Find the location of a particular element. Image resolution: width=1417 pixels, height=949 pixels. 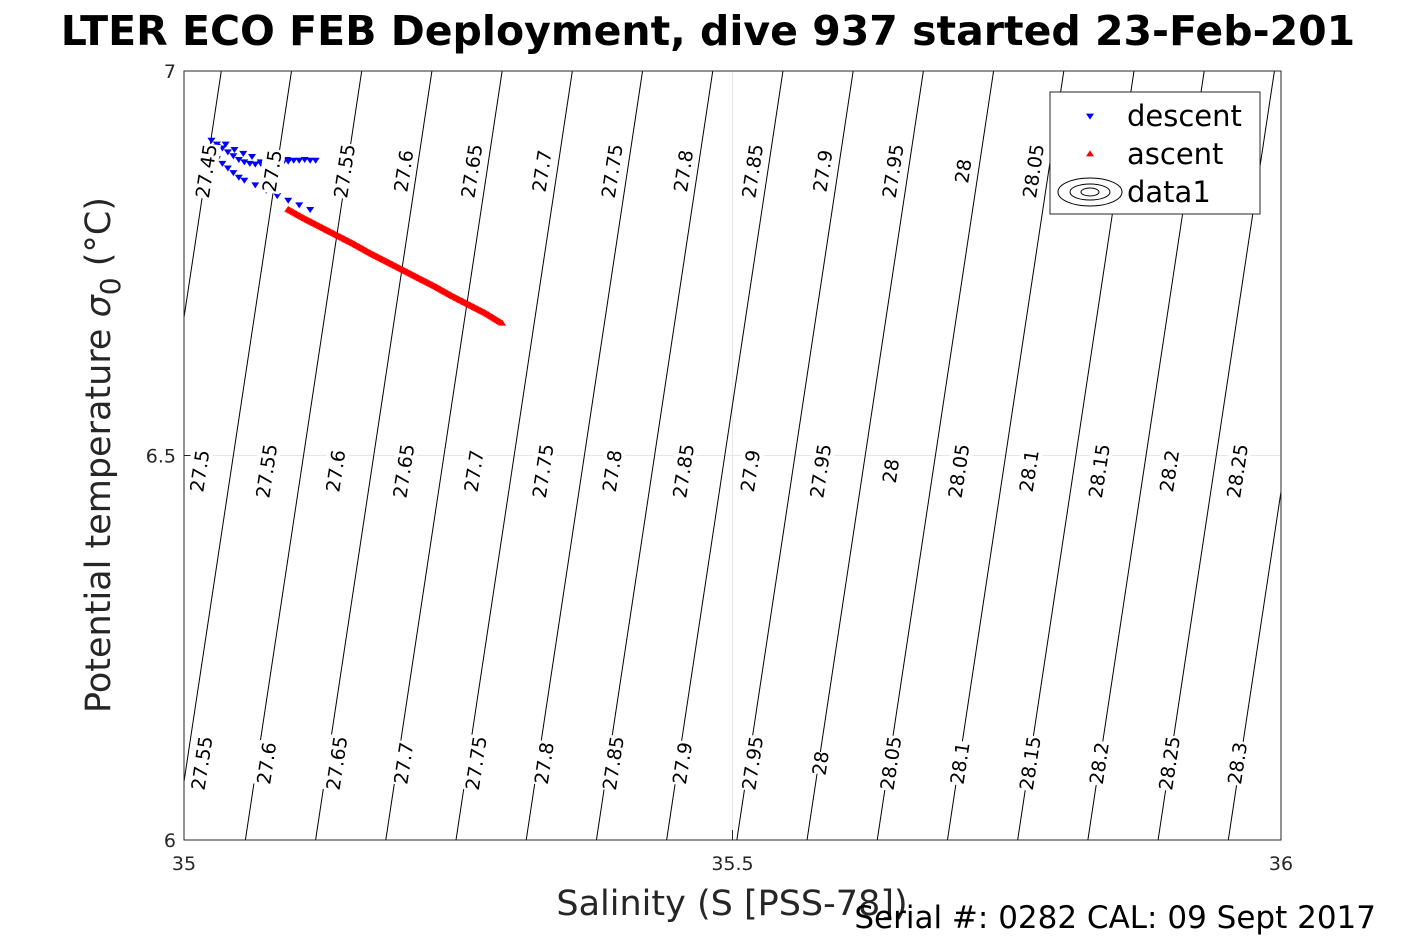

contour-label: 27.85 is located at coordinates (613, 763).